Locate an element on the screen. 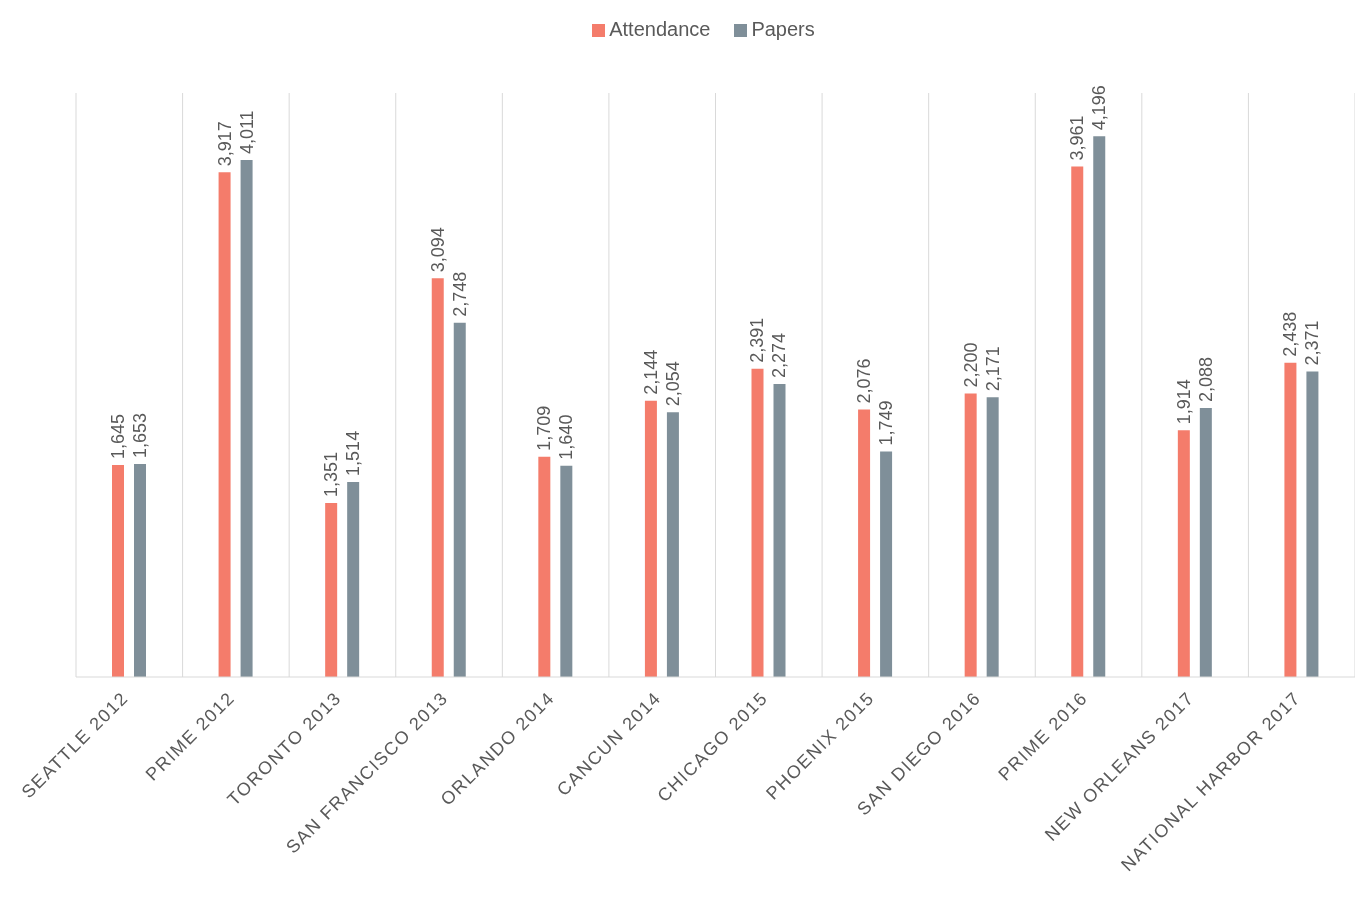  data-label: 2,054 is located at coordinates (672, 384).